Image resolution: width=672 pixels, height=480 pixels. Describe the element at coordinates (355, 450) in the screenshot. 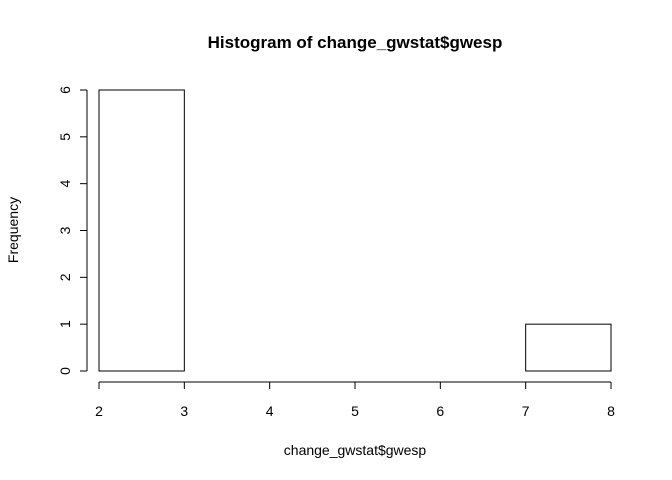

I see `x-axis-label: change_gwstat$gwesp` at that location.